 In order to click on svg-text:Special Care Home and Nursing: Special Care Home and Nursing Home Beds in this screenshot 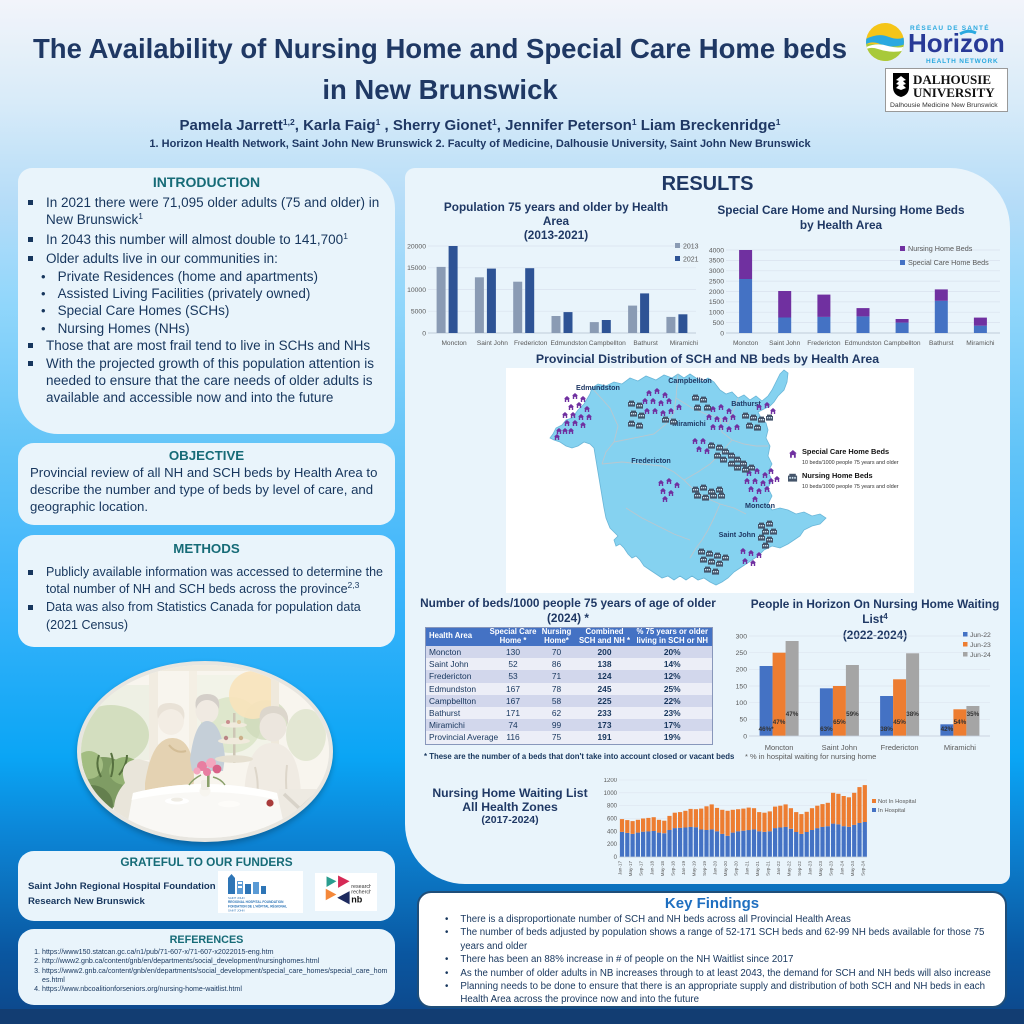, I will do `click(841, 210)`.